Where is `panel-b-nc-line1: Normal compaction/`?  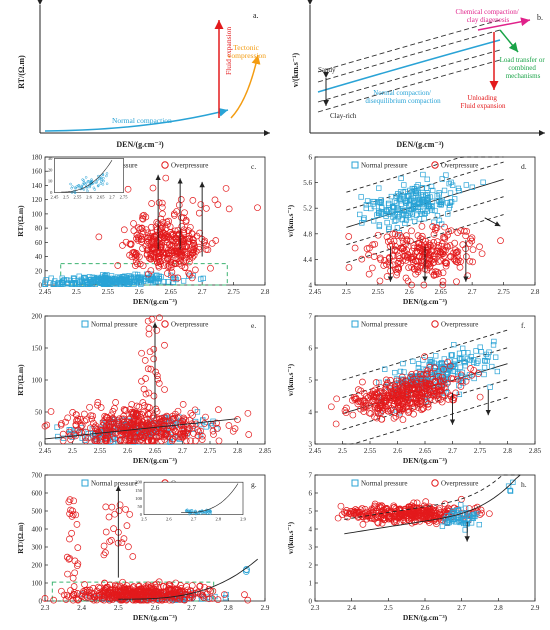
panel-b-nc-line1: Normal compaction/ is located at coordinates (402, 93).